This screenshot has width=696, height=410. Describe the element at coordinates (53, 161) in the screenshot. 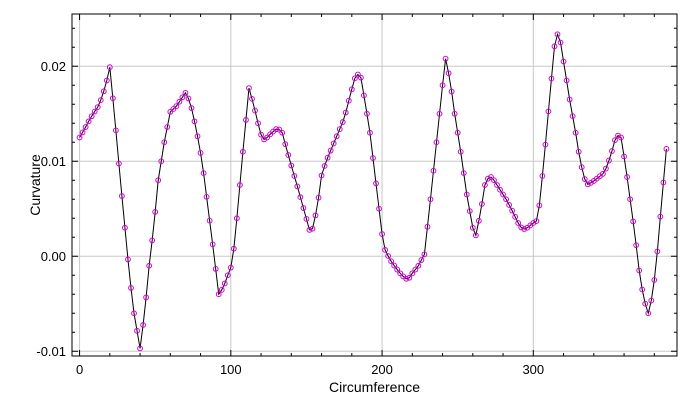

I see `y-tick-label: 0.01` at that location.